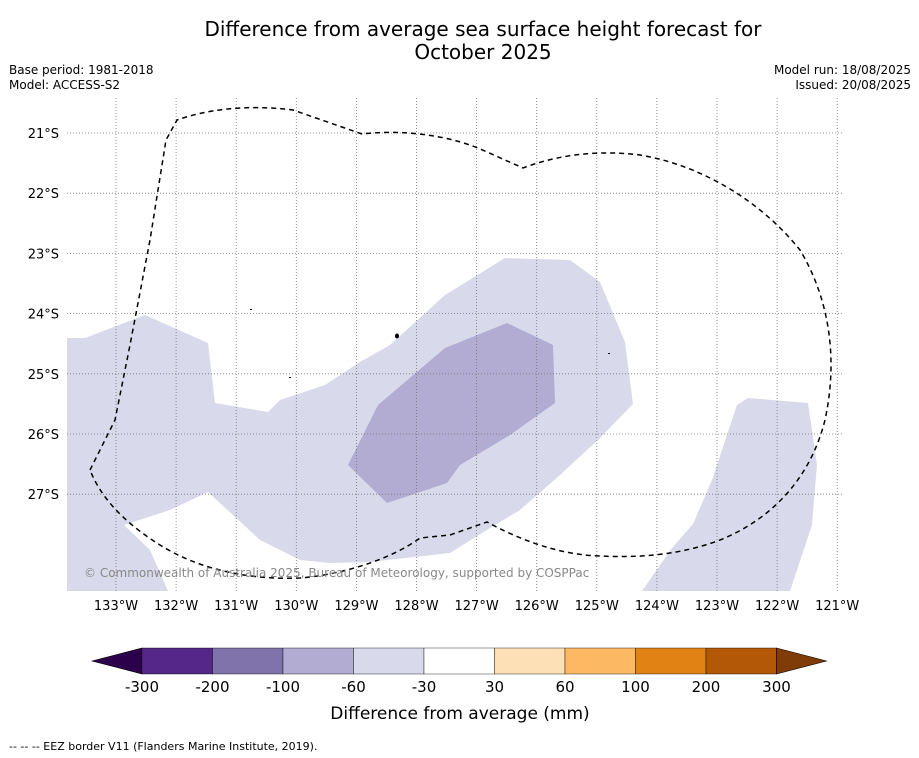 The height and width of the screenshot is (758, 919). What do you see at coordinates (81, 70) in the screenshot?
I see `base-period: Base period: 1981-2018` at bounding box center [81, 70].